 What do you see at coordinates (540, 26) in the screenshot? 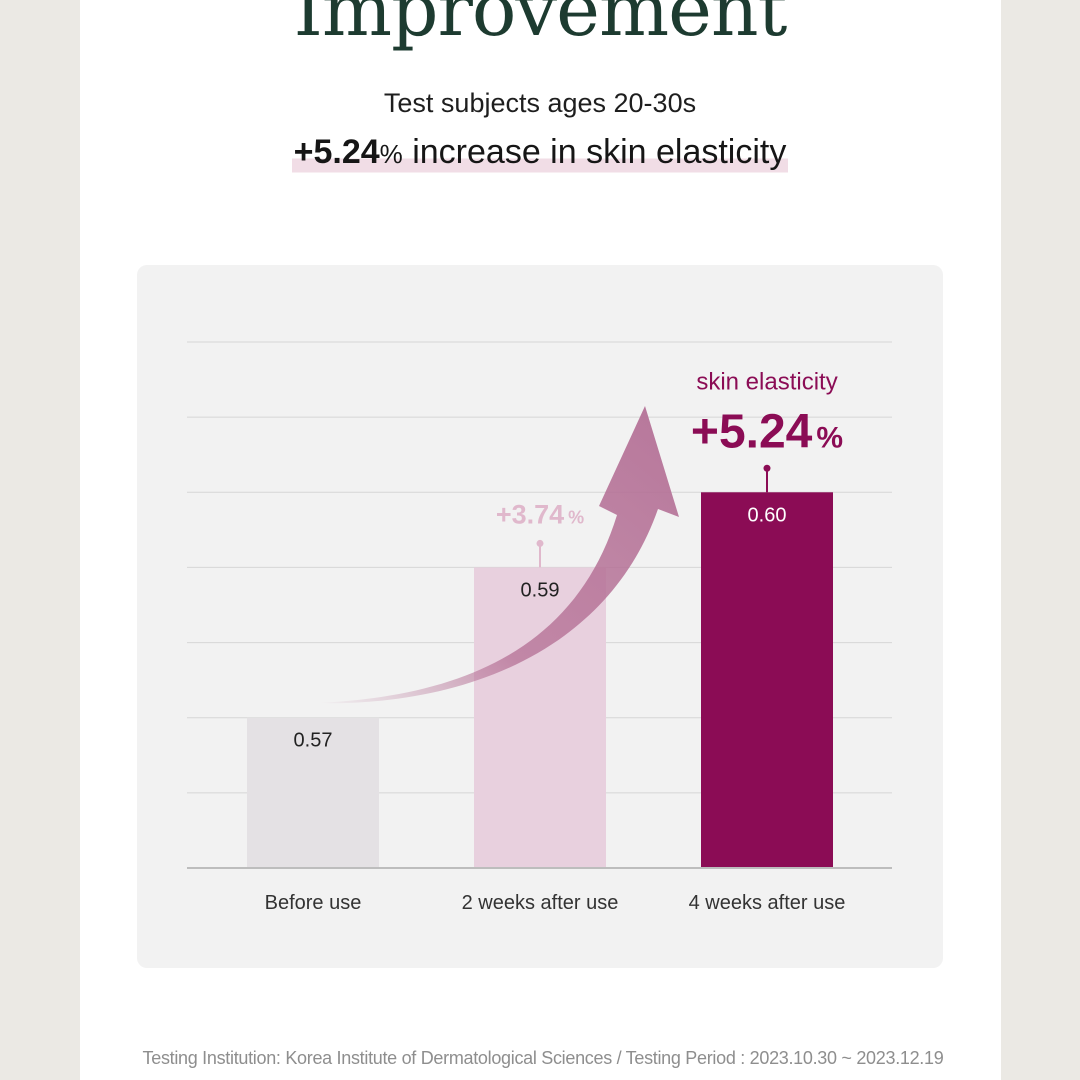
I see `headline: Improvement` at bounding box center [540, 26].